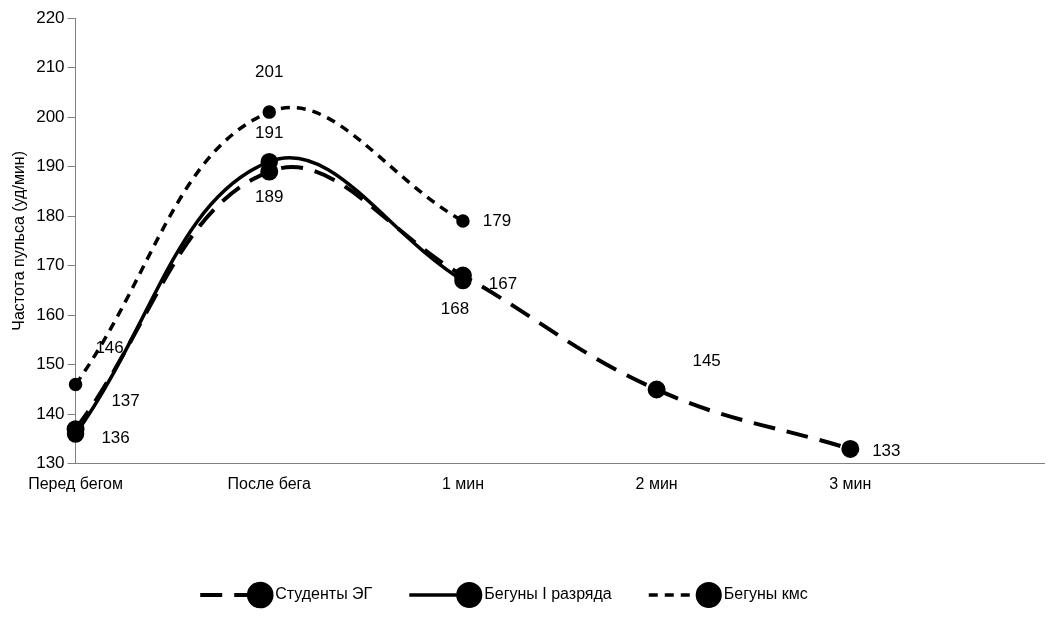 The width and height of the screenshot is (1055, 621). I want to click on x-tick-label: 1 мин, so click(462, 483).